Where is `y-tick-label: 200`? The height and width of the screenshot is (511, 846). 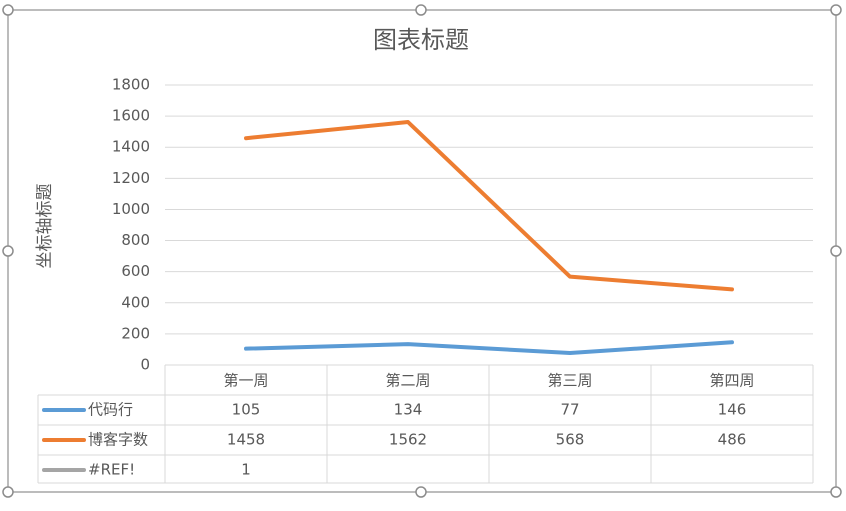
y-tick-label: 200 is located at coordinates (135, 333).